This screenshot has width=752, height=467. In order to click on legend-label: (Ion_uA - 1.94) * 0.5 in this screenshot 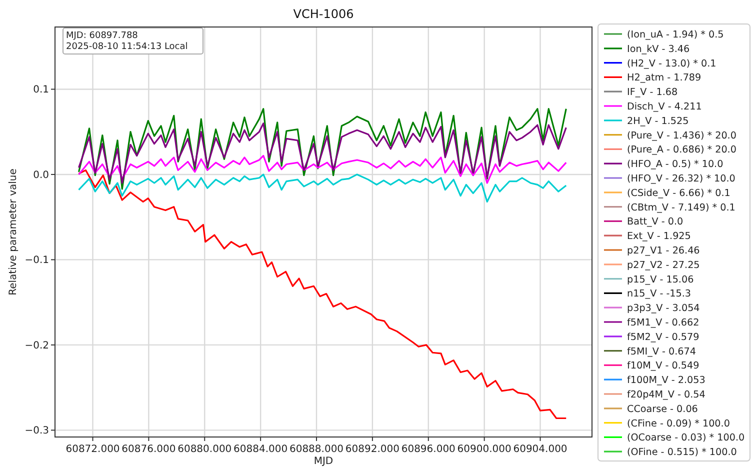, I will do `click(675, 35)`.